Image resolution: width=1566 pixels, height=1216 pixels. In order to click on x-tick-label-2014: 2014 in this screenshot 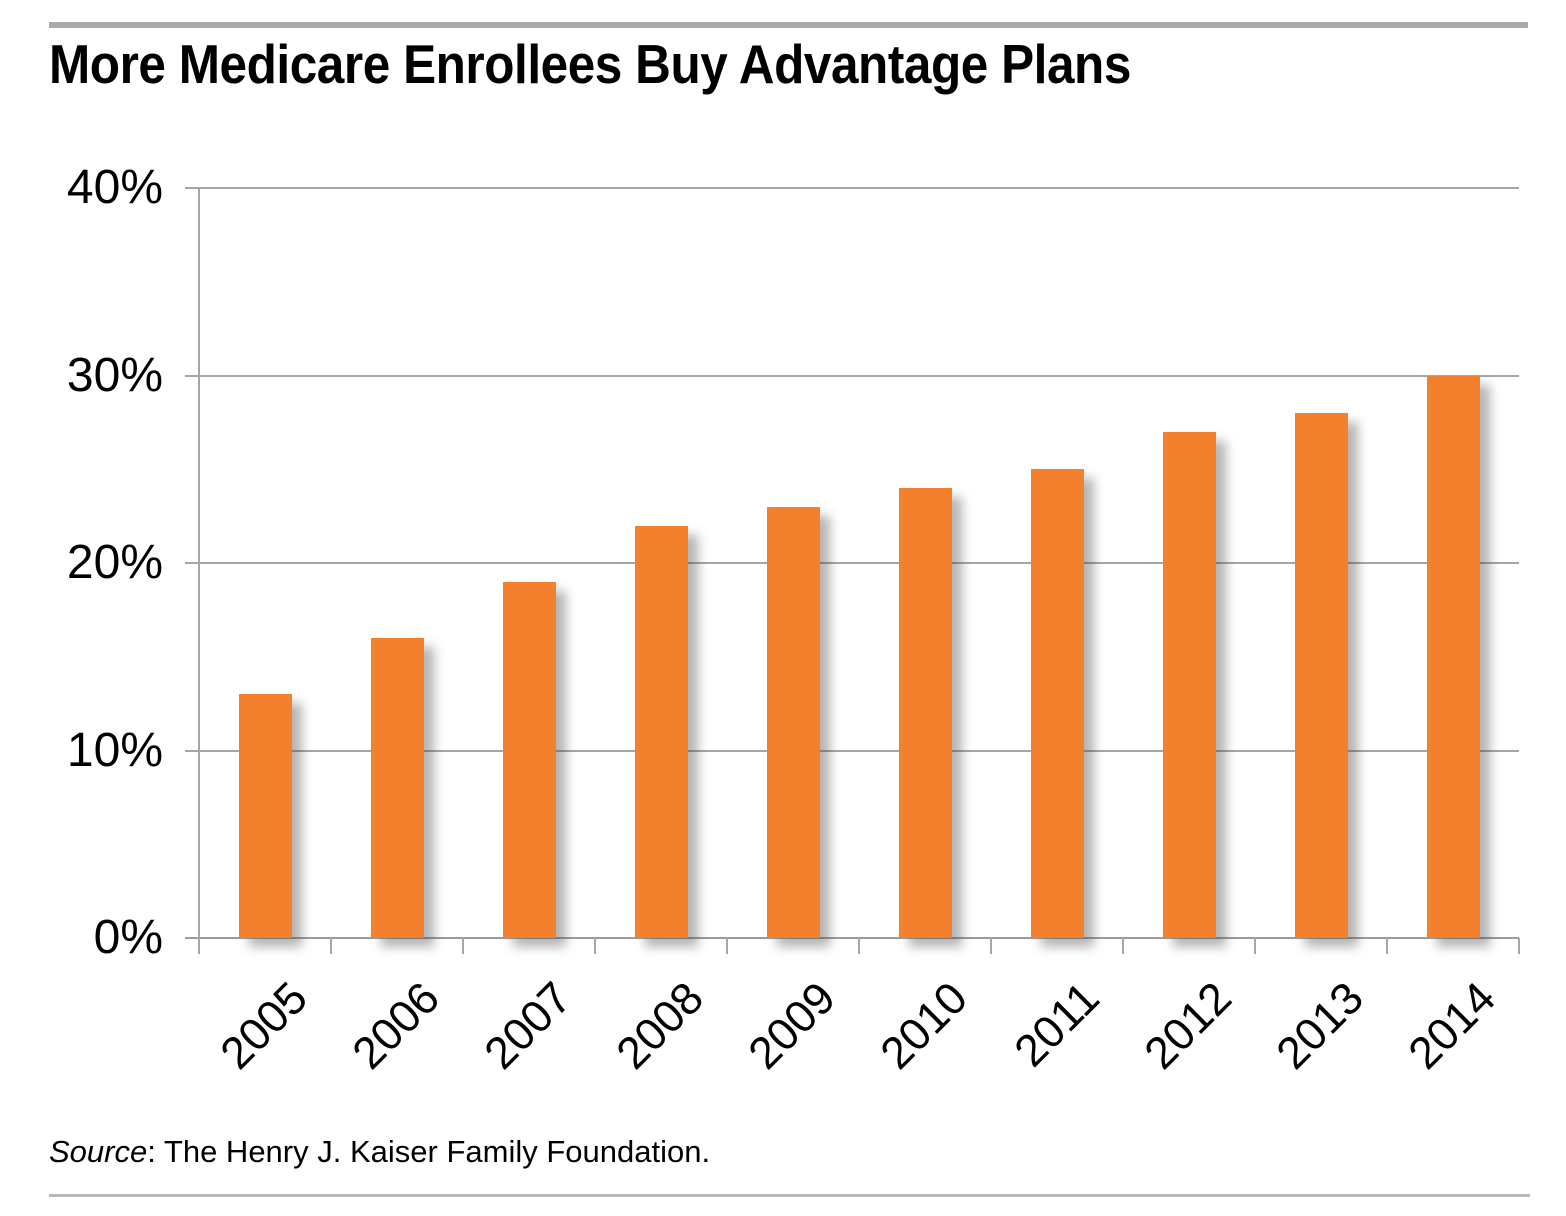, I will do `click(1451, 1025)`.